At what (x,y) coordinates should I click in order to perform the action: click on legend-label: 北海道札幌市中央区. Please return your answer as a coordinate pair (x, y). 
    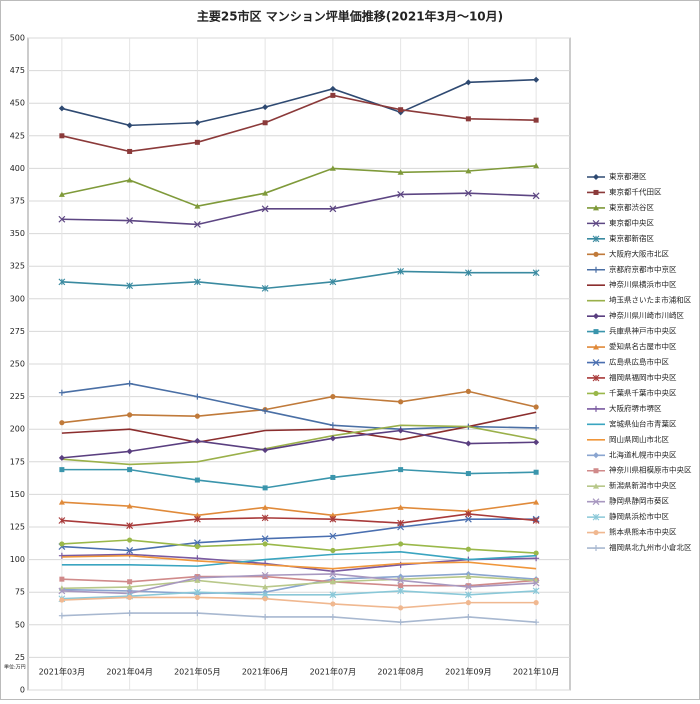
    Looking at the image, I should click on (643, 454).